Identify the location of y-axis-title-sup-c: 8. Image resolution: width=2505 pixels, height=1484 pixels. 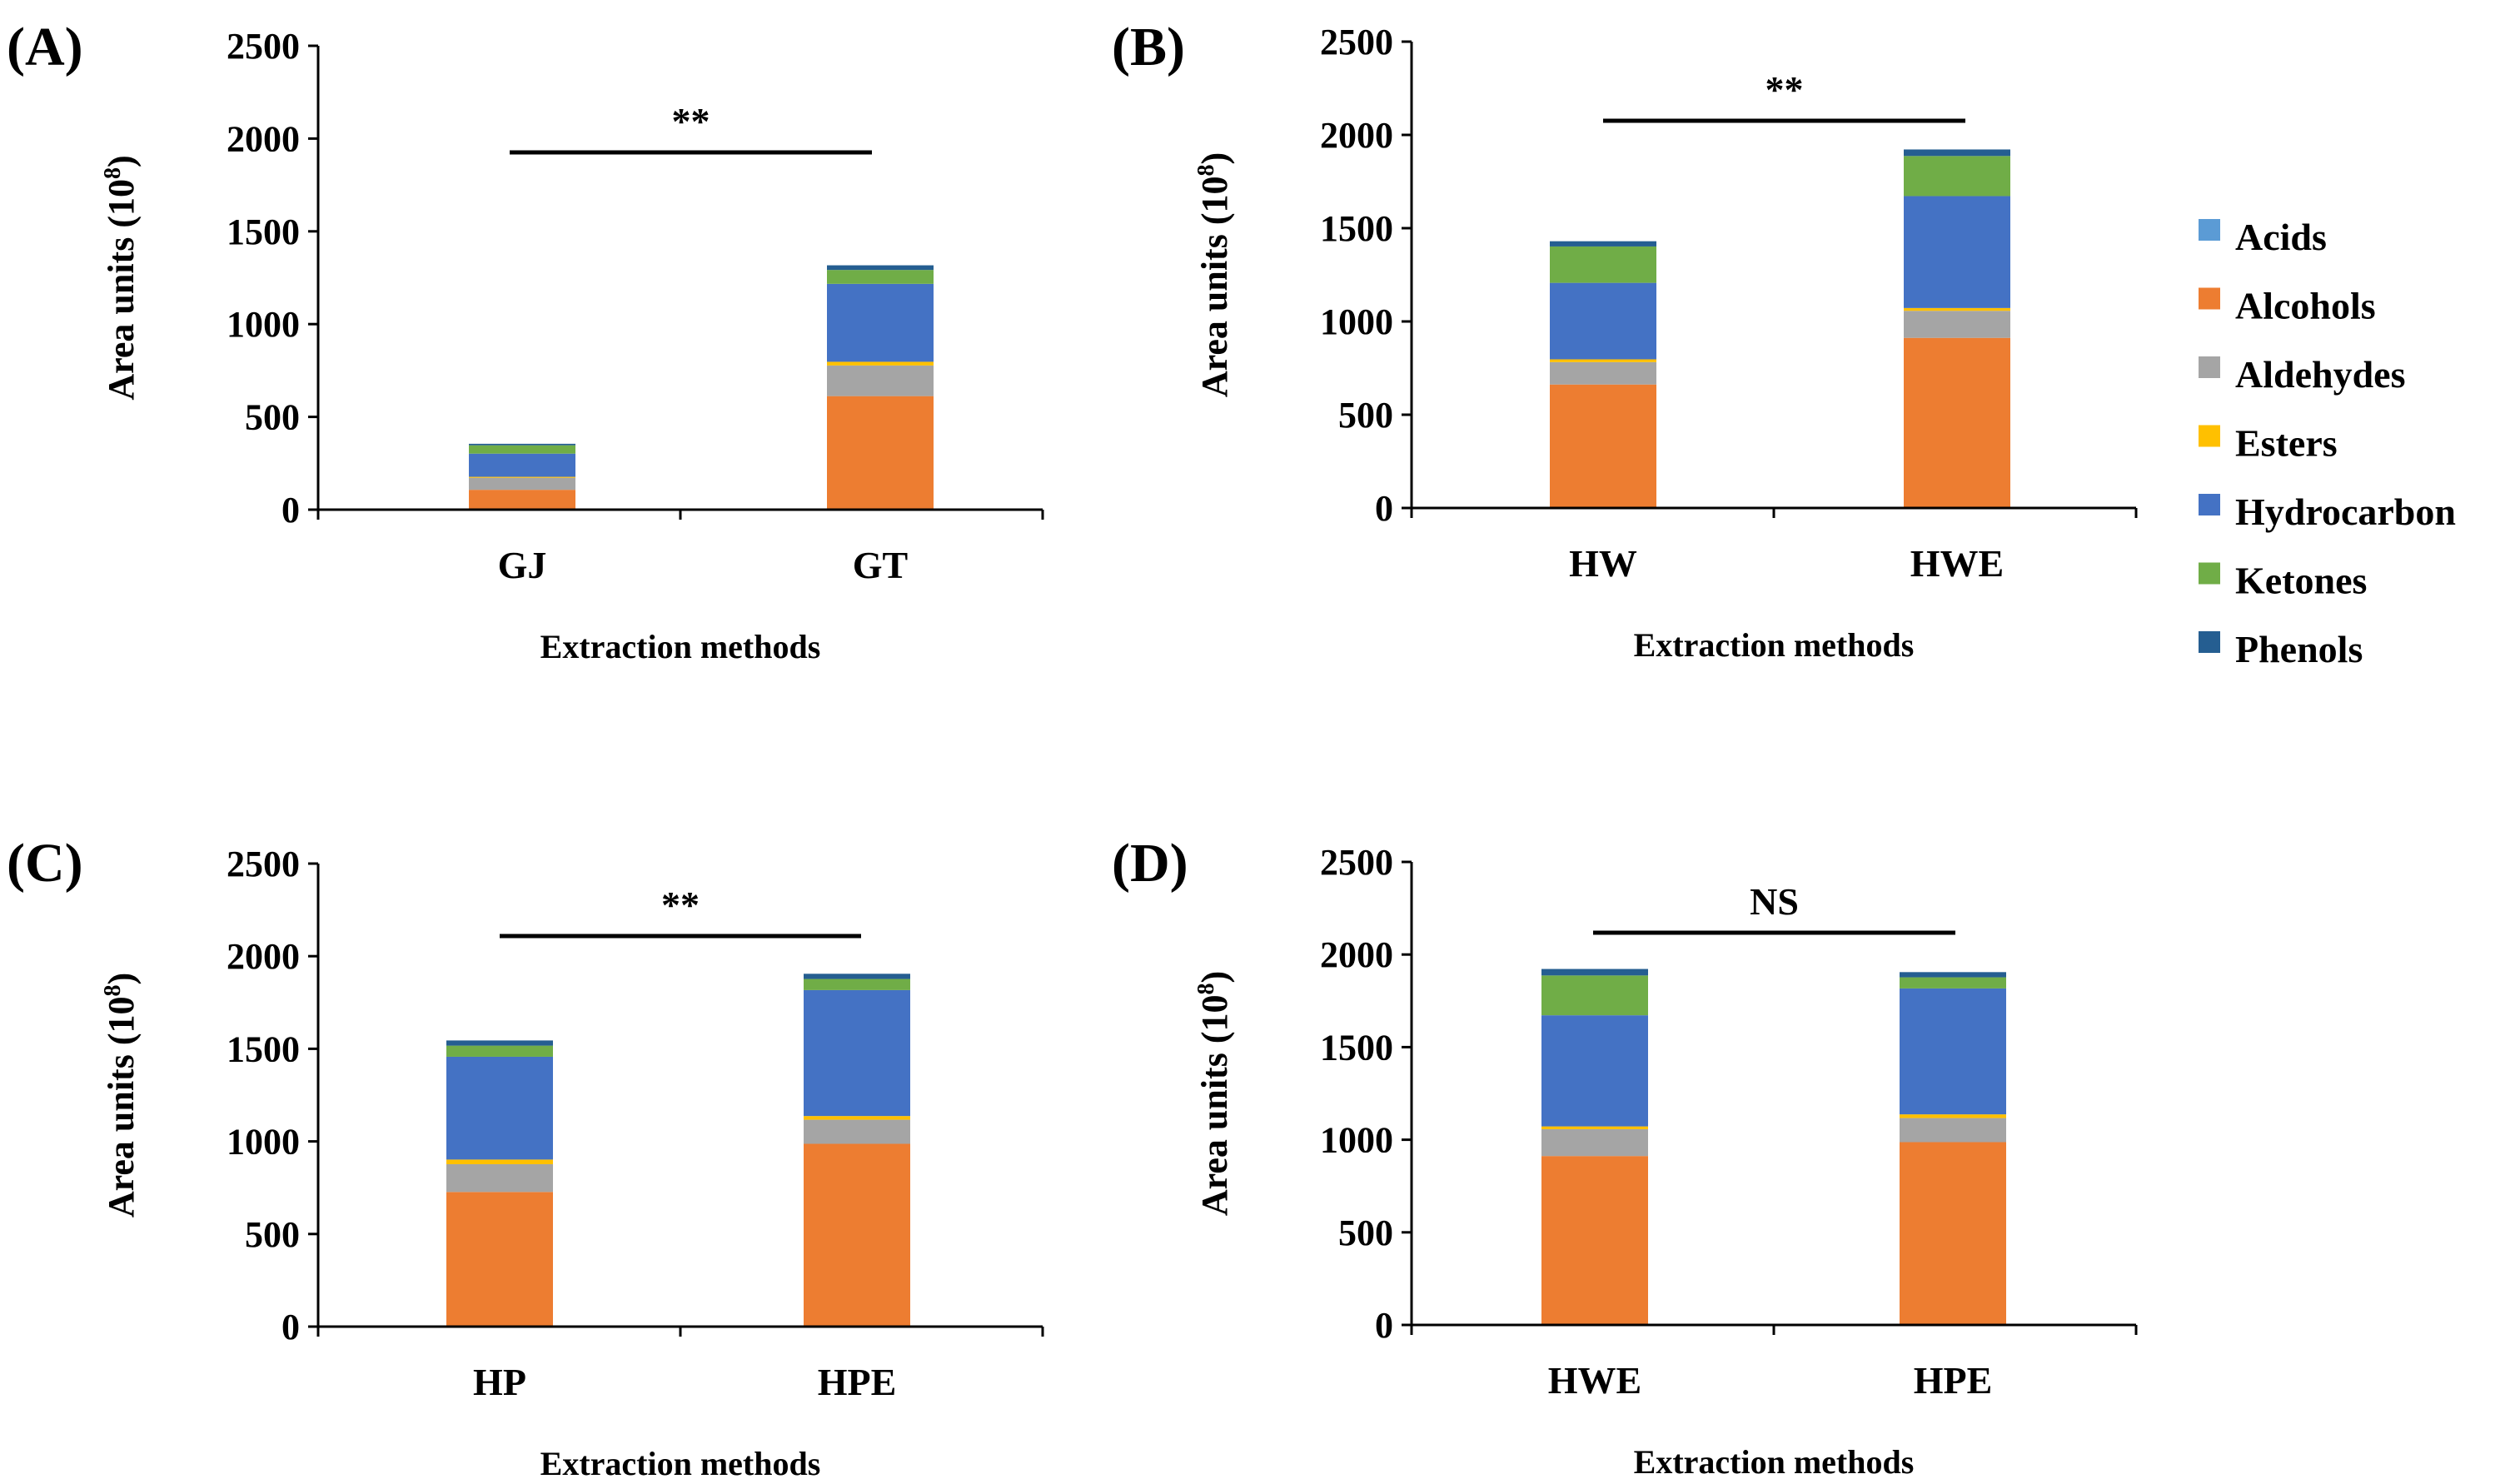
(113, 991).